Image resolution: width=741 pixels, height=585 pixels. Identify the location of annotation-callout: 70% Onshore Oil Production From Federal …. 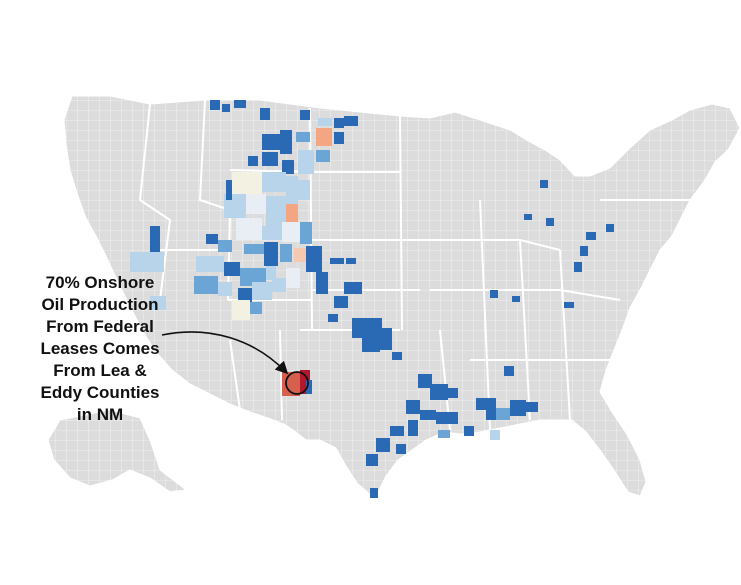
(100, 349).